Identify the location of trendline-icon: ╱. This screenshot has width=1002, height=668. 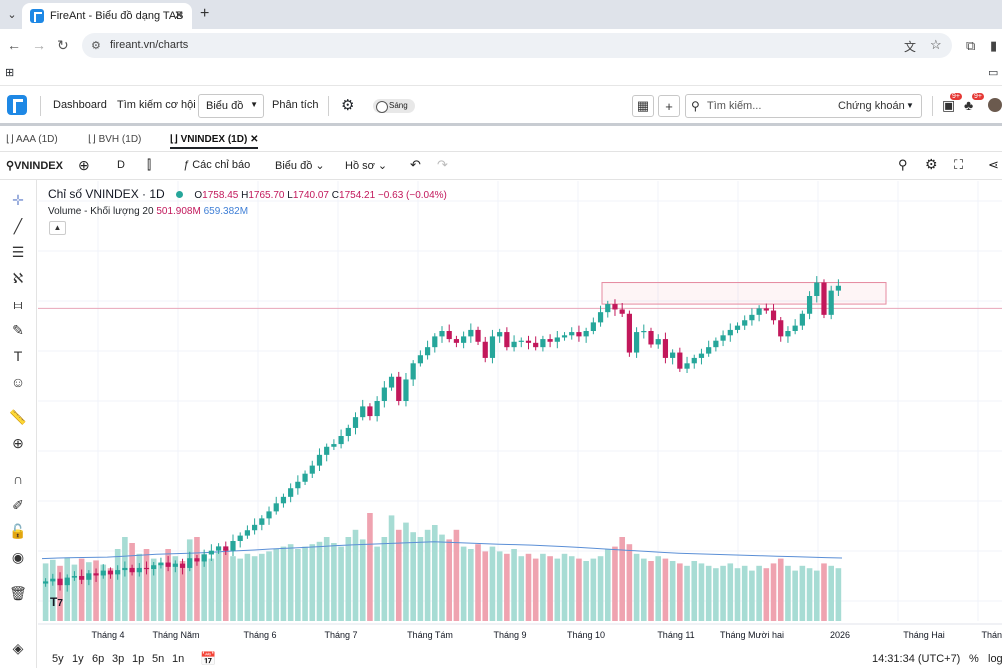
(18, 226).